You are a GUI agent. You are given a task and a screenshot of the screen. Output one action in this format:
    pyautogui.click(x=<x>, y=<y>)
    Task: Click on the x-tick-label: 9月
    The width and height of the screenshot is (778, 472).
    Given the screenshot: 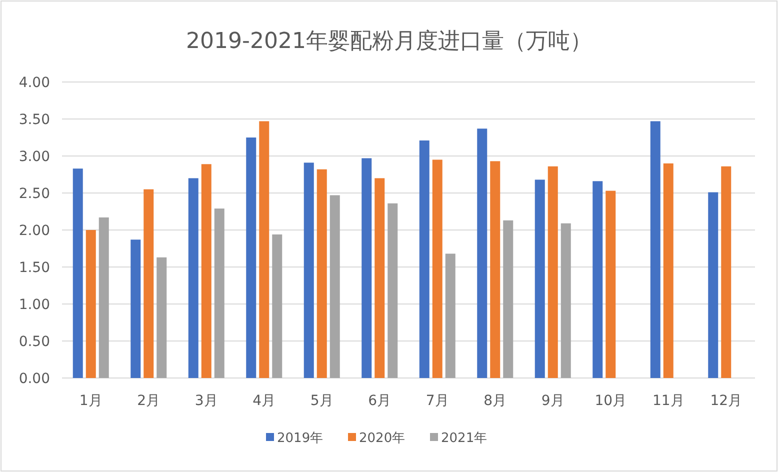 What is the action you would take?
    pyautogui.click(x=552, y=401)
    